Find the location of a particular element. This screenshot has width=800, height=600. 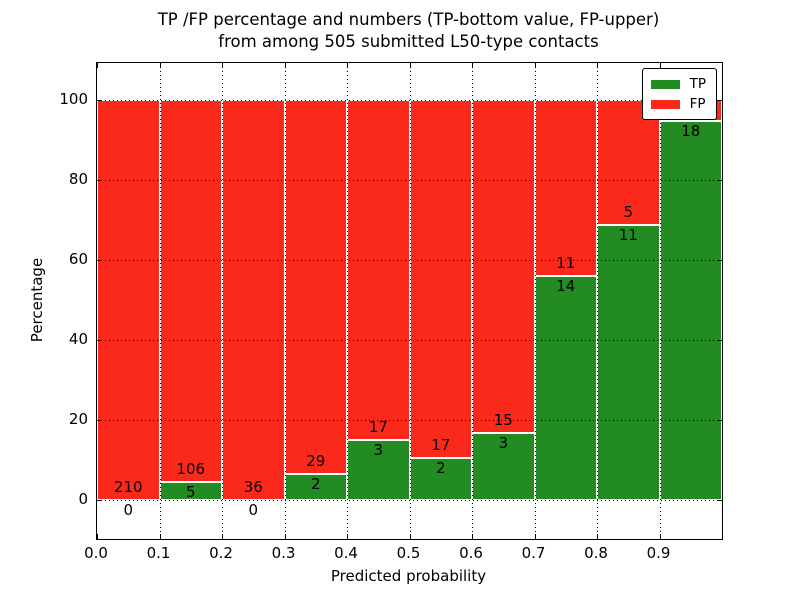

legend-item-tp: TP is located at coordinates (678, 84).